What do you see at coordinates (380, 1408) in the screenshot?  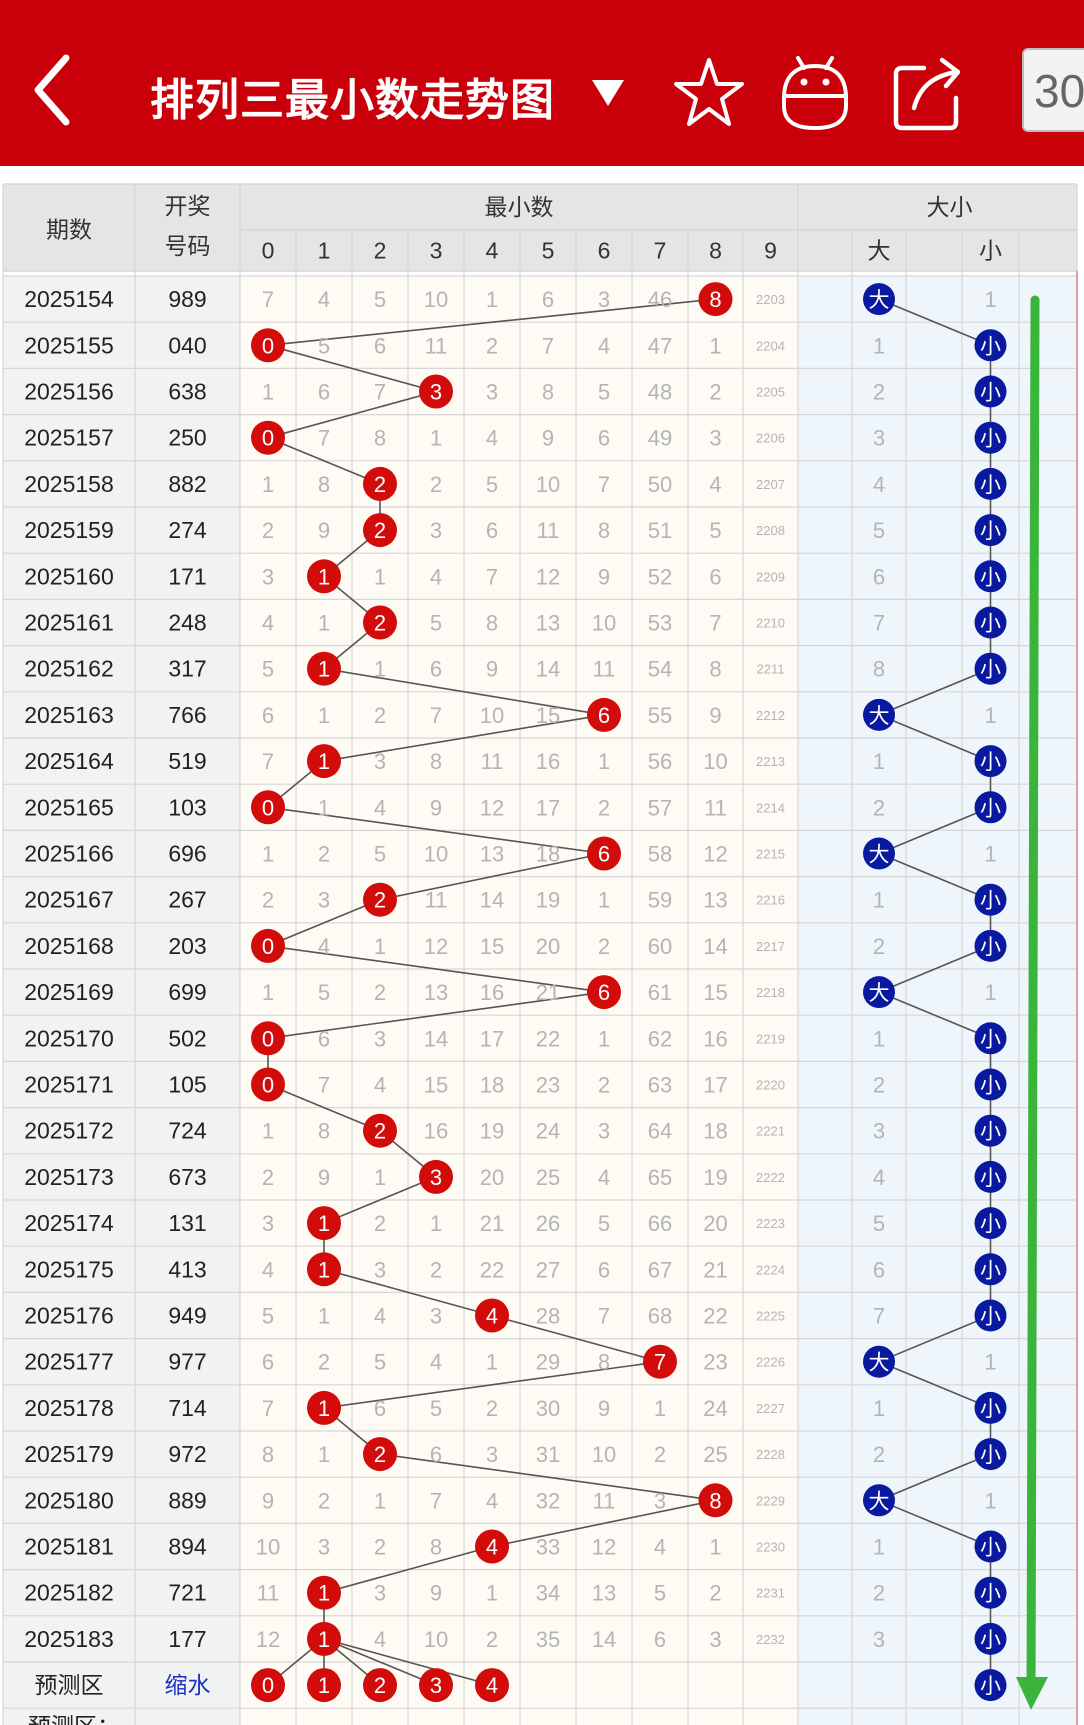 I see `omission-count: 6` at bounding box center [380, 1408].